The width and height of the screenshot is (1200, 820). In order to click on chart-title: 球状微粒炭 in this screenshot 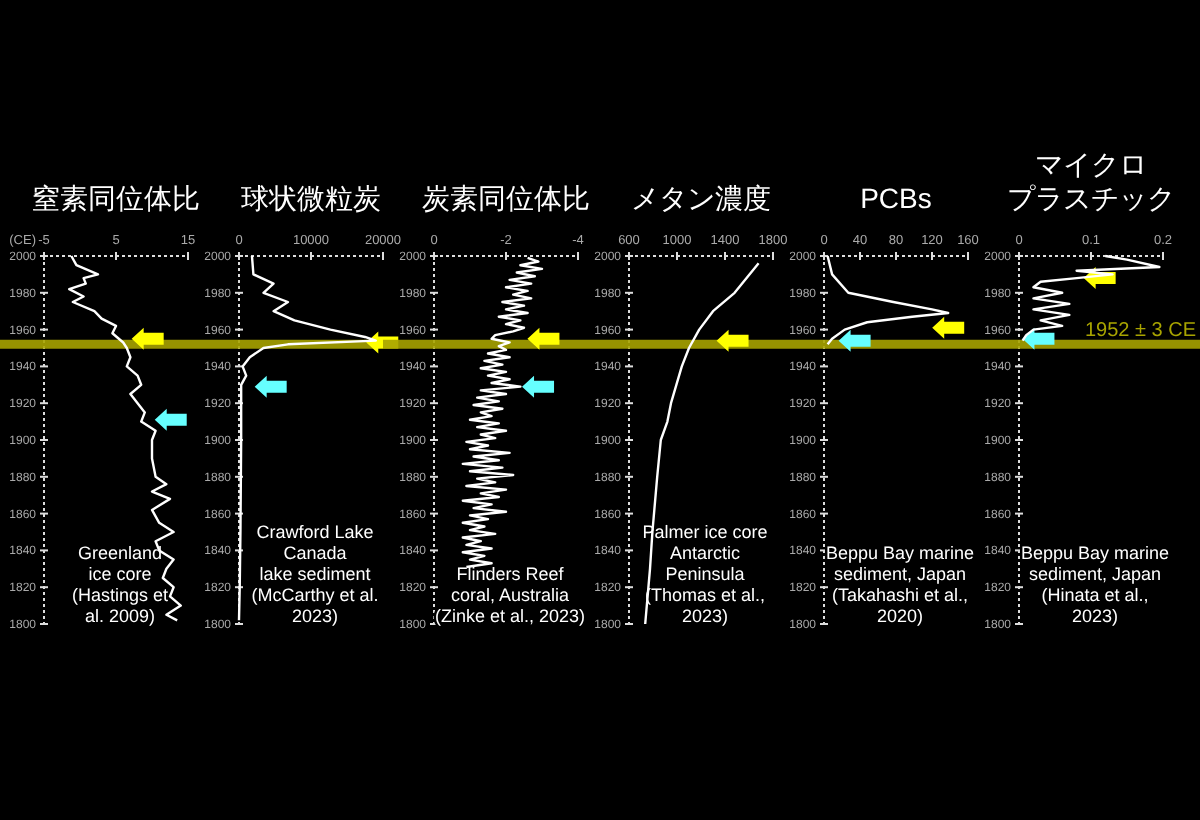, I will do `click(311, 198)`.